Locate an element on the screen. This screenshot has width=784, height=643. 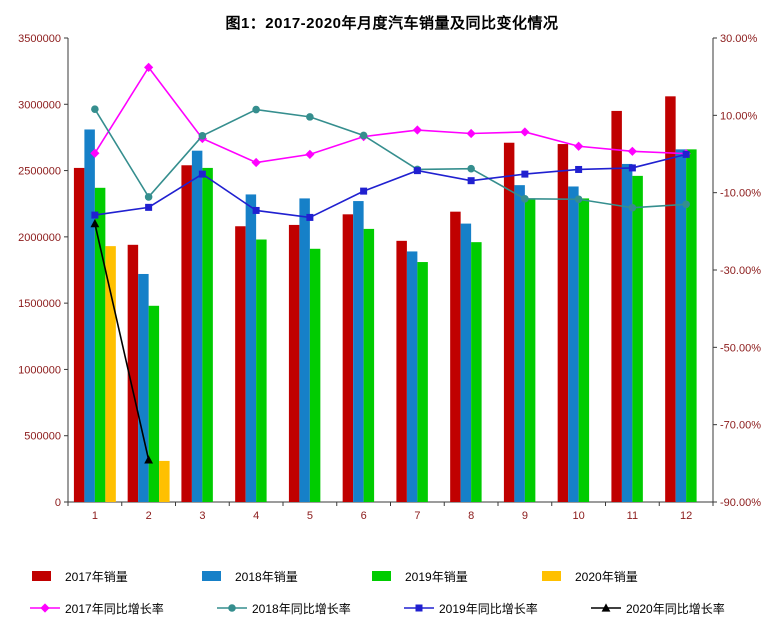
legend-item-growth-2019: 2019年同比增长率 is located at coordinates (497, 608).